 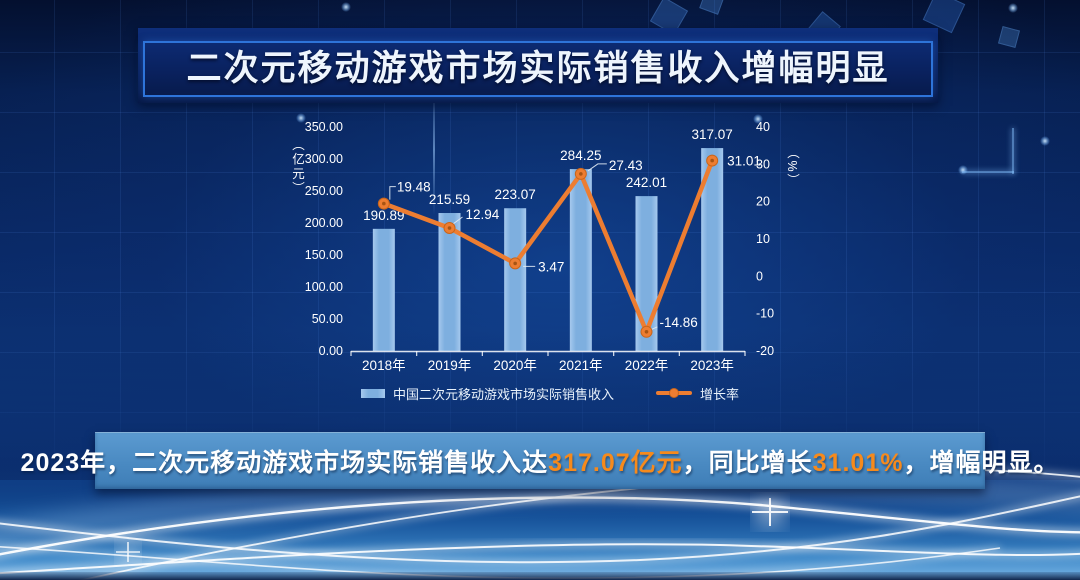 I want to click on y-right-tick-label: -10, so click(x=765, y=314).